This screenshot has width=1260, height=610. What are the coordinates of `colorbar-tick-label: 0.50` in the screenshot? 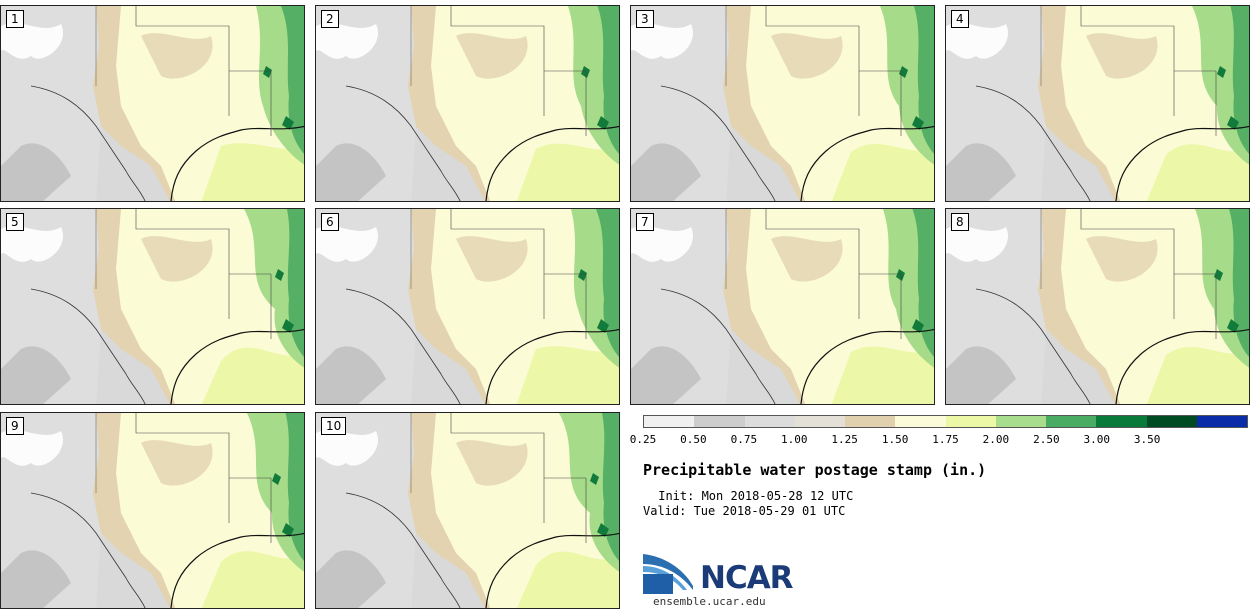 It's located at (693, 439).